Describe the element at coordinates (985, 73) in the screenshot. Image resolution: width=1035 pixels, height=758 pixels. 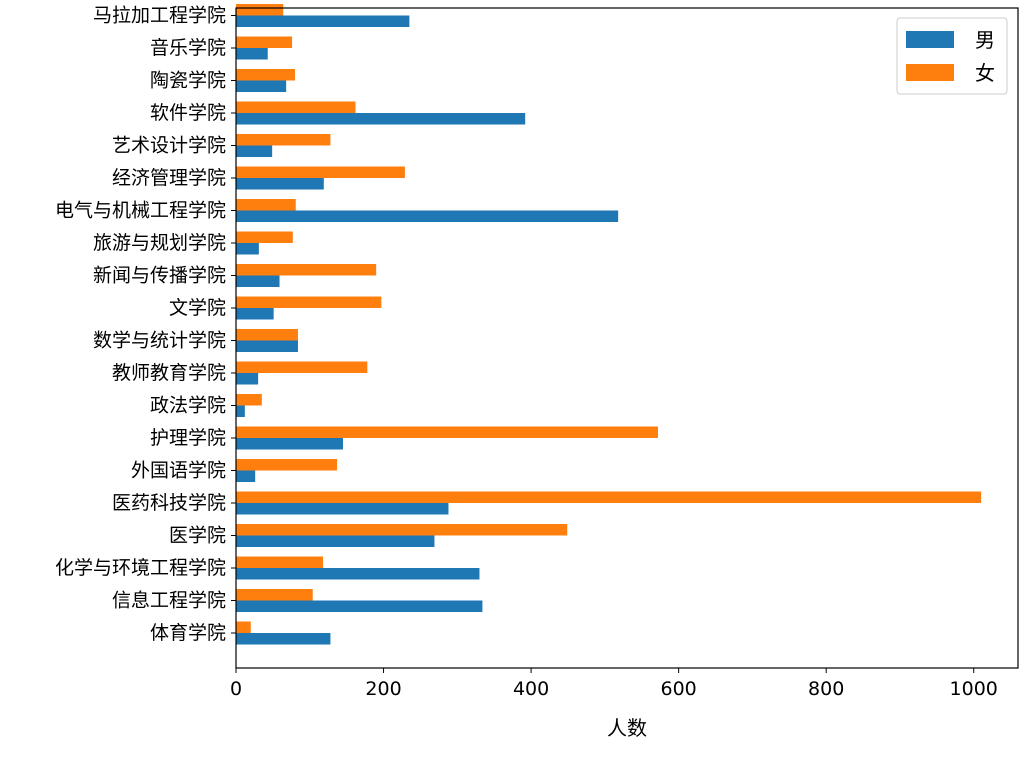
I see `legend-label-female: 女` at that location.